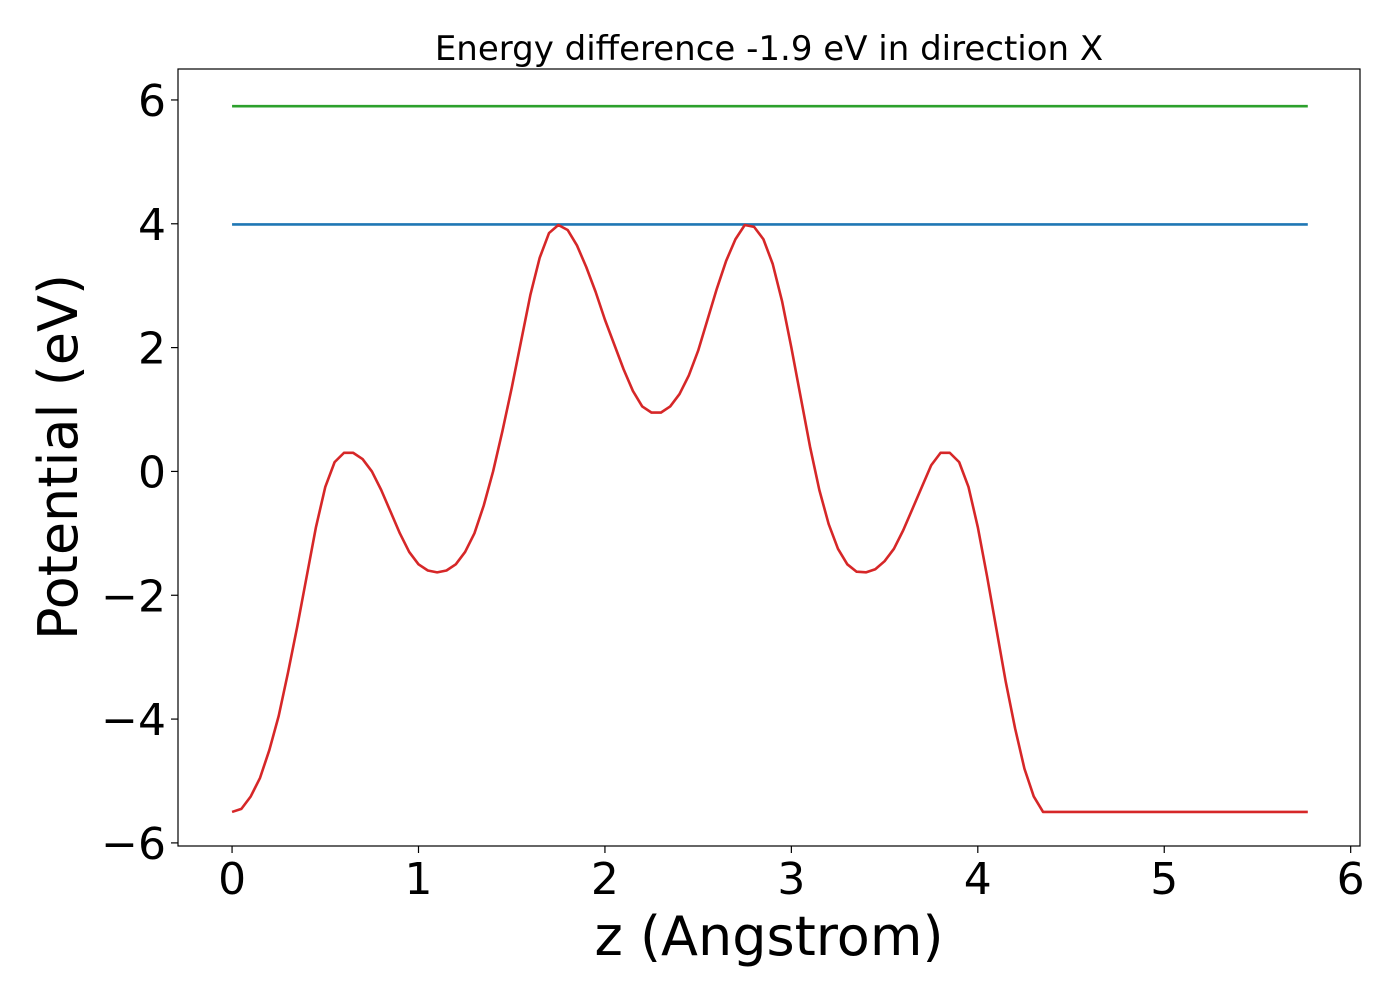 This screenshot has width=1400, height=1005. What do you see at coordinates (152, 349) in the screenshot?
I see `y-tick-label: 2` at bounding box center [152, 349].